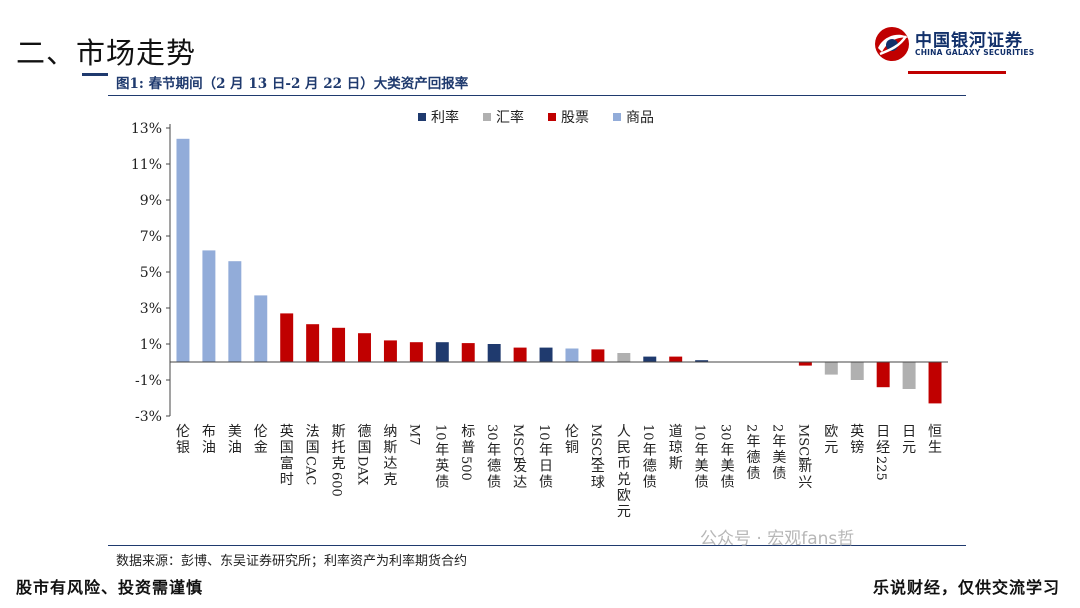 The height and width of the screenshot is (608, 1080). Describe the element at coordinates (598, 474) in the screenshot. I see `x-category-label: 全球` at that location.